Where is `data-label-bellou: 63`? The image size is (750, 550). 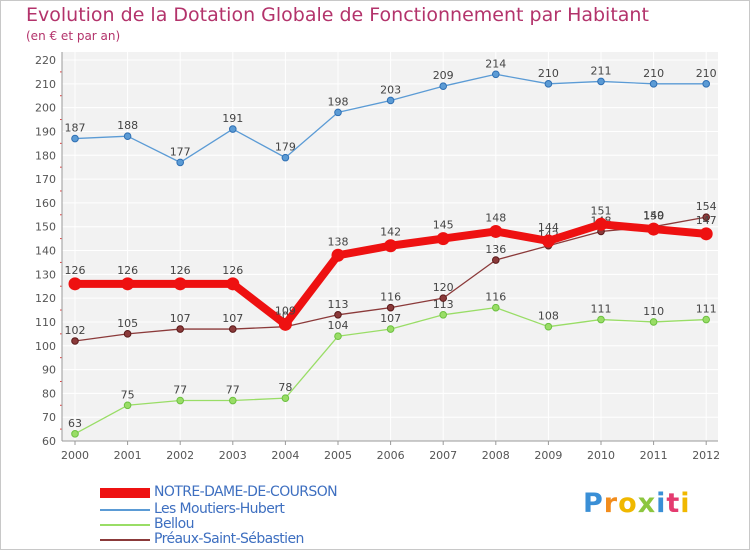 data-label-bellou: 63 is located at coordinates (75, 423).